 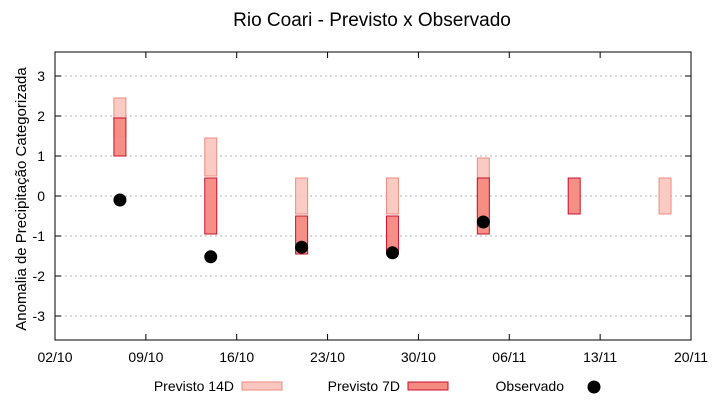 I want to click on x-tick-label: 02/10, so click(x=54, y=357).